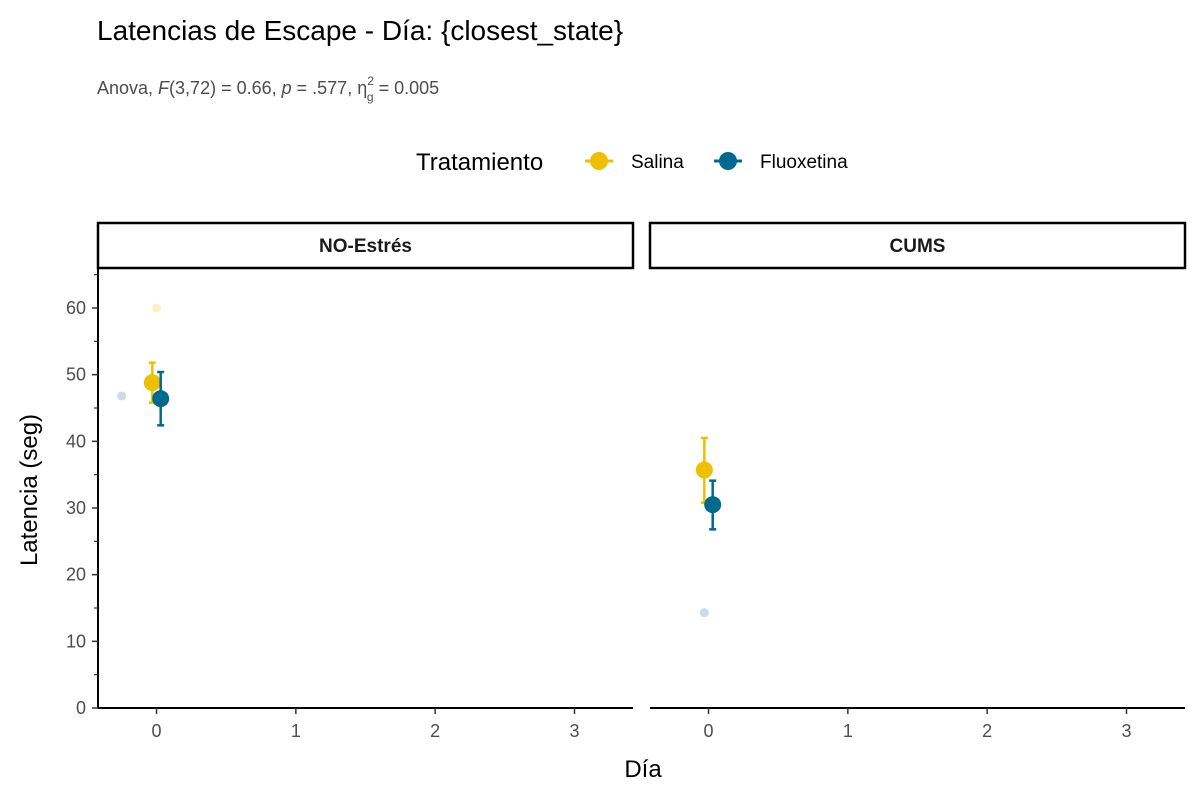 The image size is (1200, 800). Describe the element at coordinates (370, 97) in the screenshot. I see `subtitle-effect-sub: g` at that location.